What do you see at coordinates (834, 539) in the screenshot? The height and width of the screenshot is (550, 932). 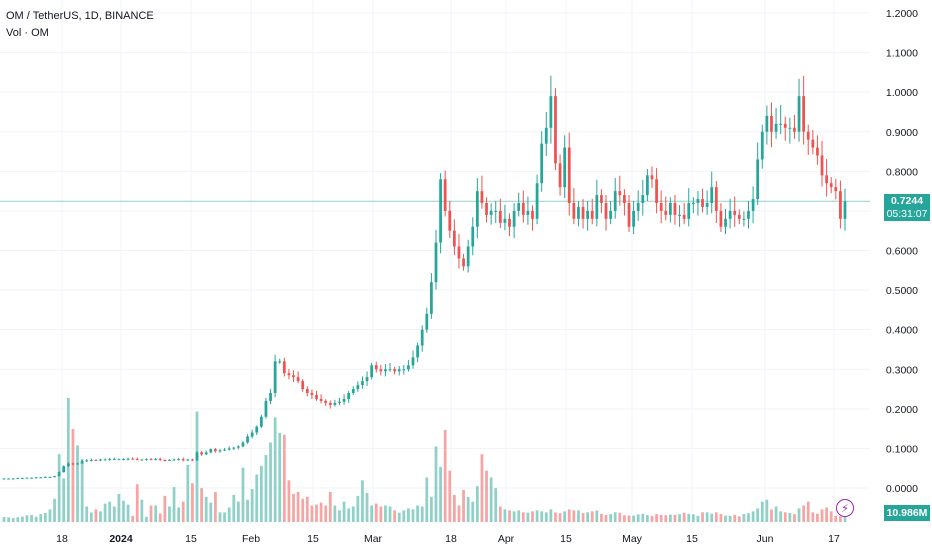 I see `time-tick-label: 17` at bounding box center [834, 539].